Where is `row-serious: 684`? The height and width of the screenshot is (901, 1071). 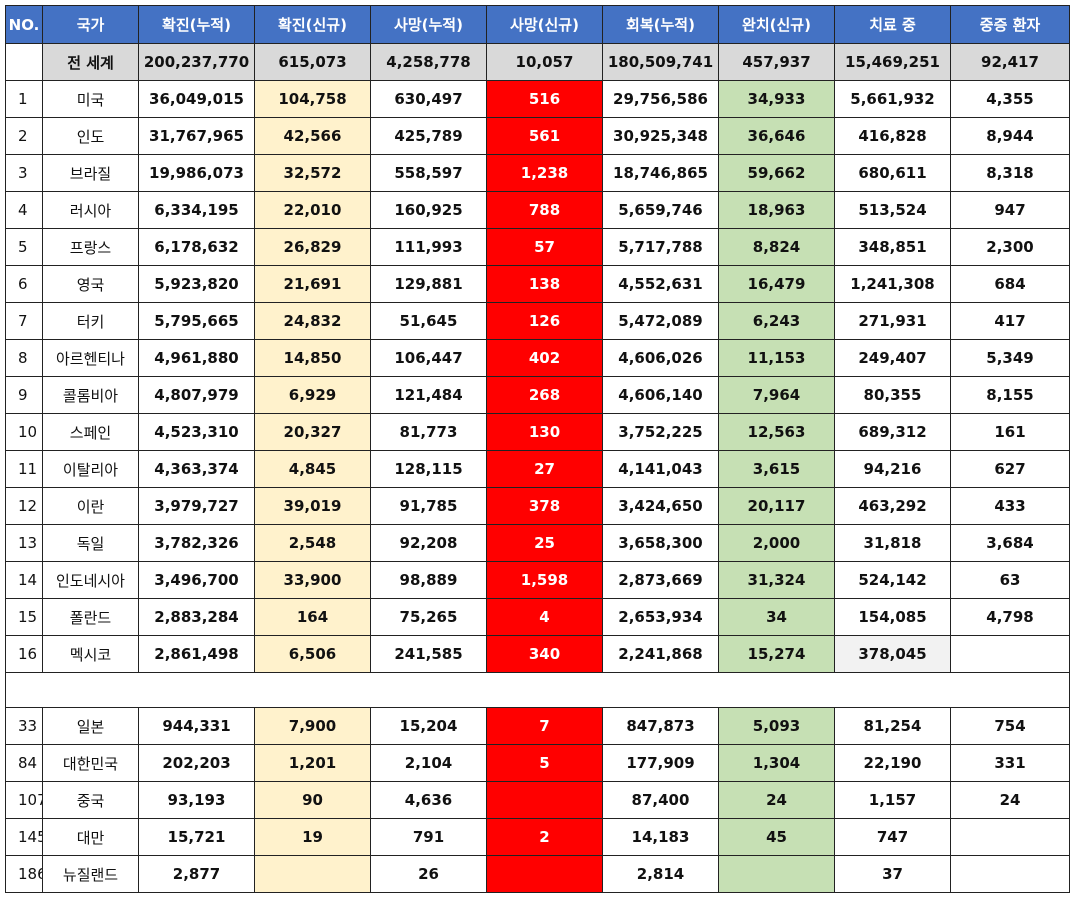
row-serious: 684 is located at coordinates (1010, 284).